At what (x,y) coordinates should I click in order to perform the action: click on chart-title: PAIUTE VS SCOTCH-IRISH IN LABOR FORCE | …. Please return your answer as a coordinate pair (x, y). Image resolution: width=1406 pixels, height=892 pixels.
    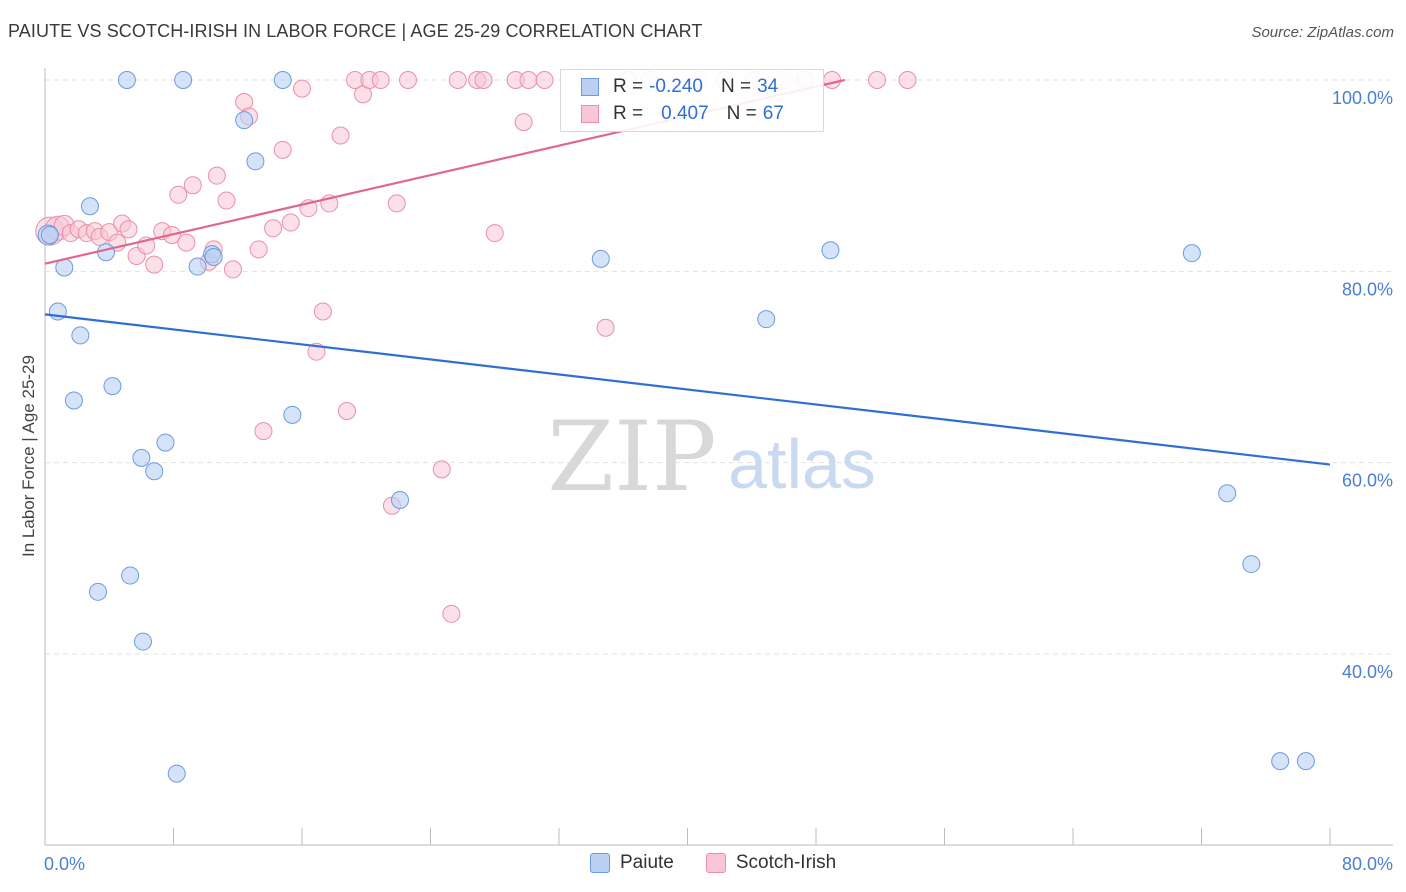
    Looking at the image, I should click on (355, 31).